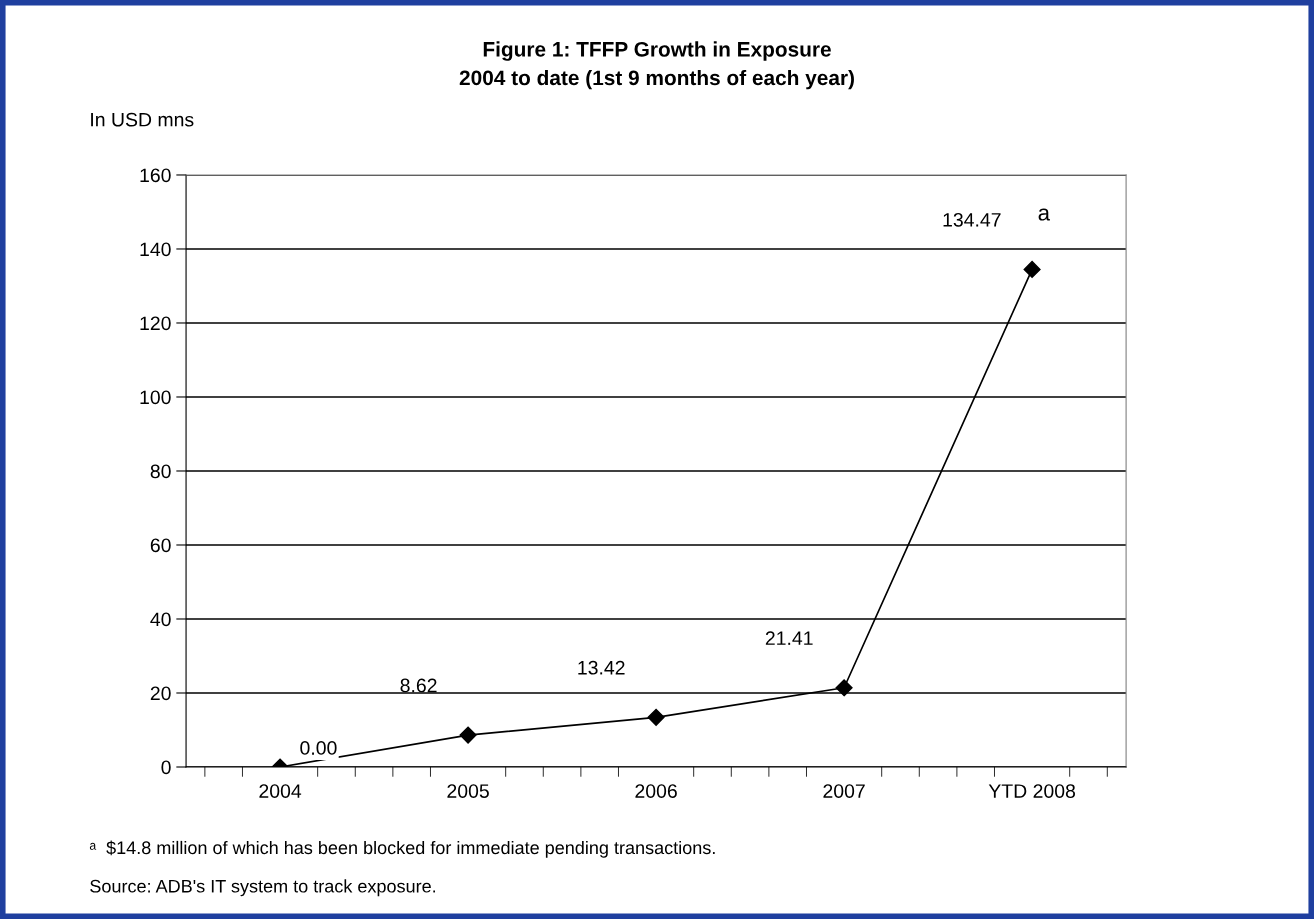  Describe the element at coordinates (844, 791) in the screenshot. I see `x-tick-label: 2007` at that location.